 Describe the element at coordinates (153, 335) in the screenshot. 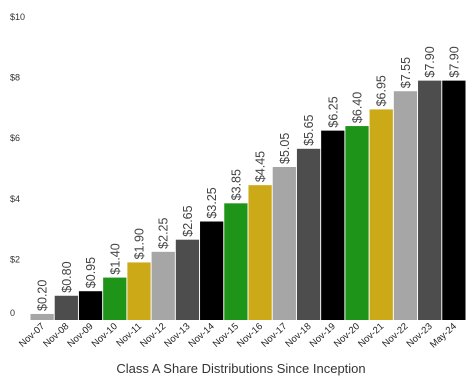

I see `x-tick-label: Nov-12` at that location.